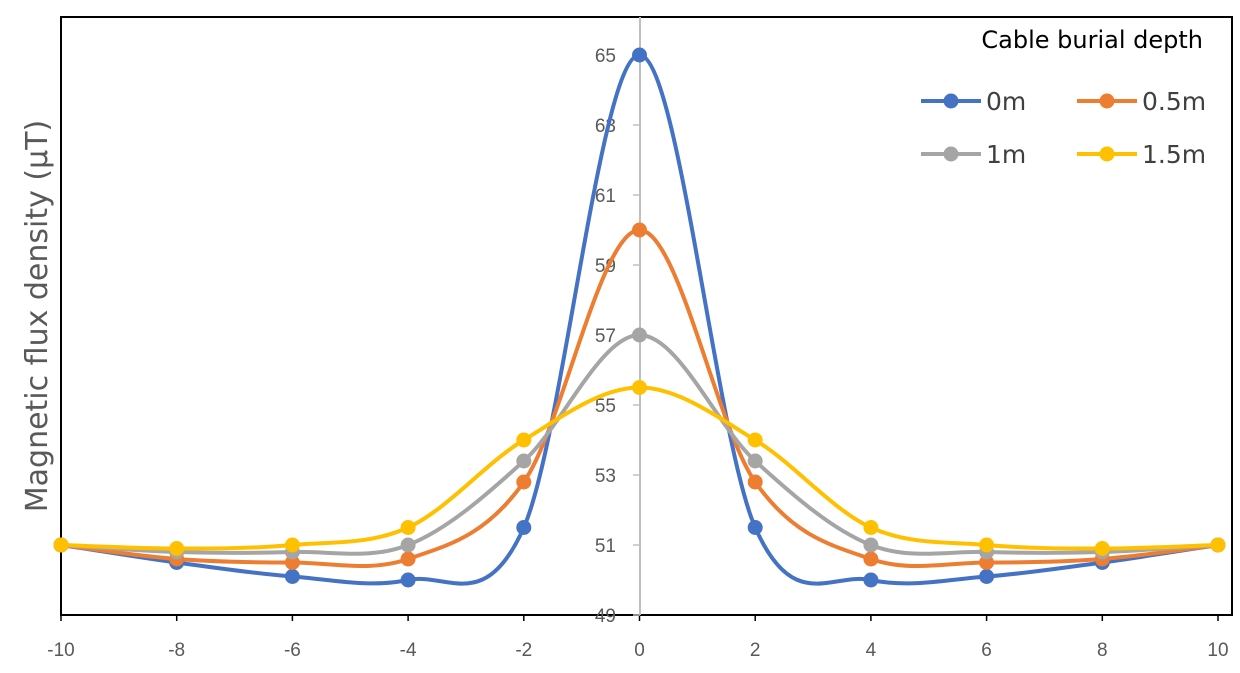 Image resolution: width=1240 pixels, height=673 pixels. Describe the element at coordinates (605, 196) in the screenshot. I see `y-tick-label: 61` at that location.